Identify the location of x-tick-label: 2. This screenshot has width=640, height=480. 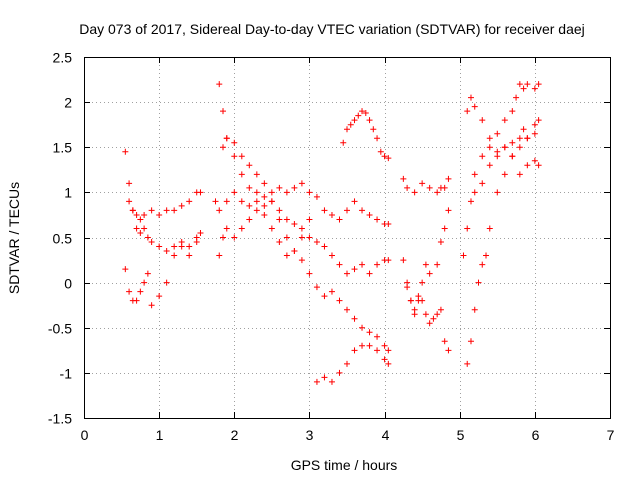
(235, 435).